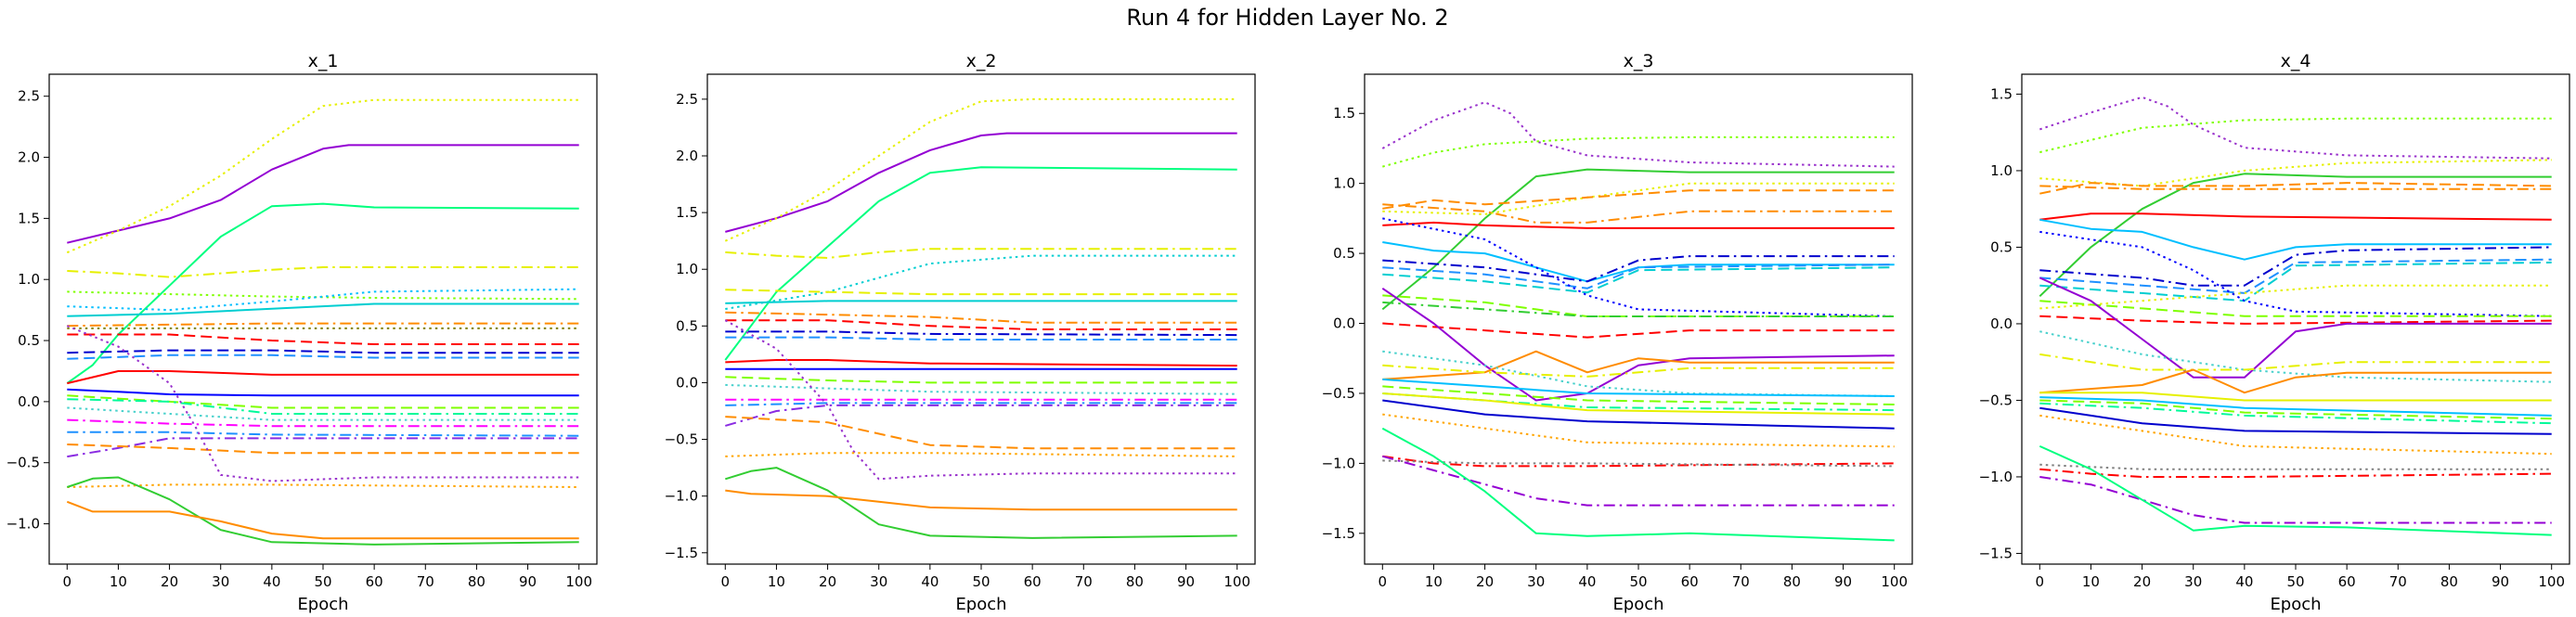  Describe the element at coordinates (169, 581) in the screenshot. I see `x-tick-label: 20` at that location.